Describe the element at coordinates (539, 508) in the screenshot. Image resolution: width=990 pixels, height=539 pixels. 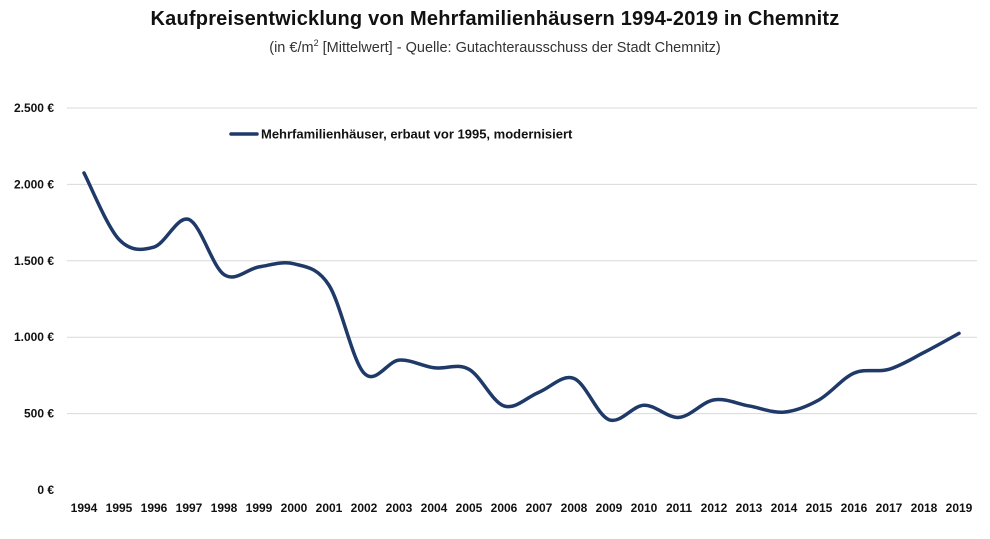
I see `x-tick-label: 2007` at that location.